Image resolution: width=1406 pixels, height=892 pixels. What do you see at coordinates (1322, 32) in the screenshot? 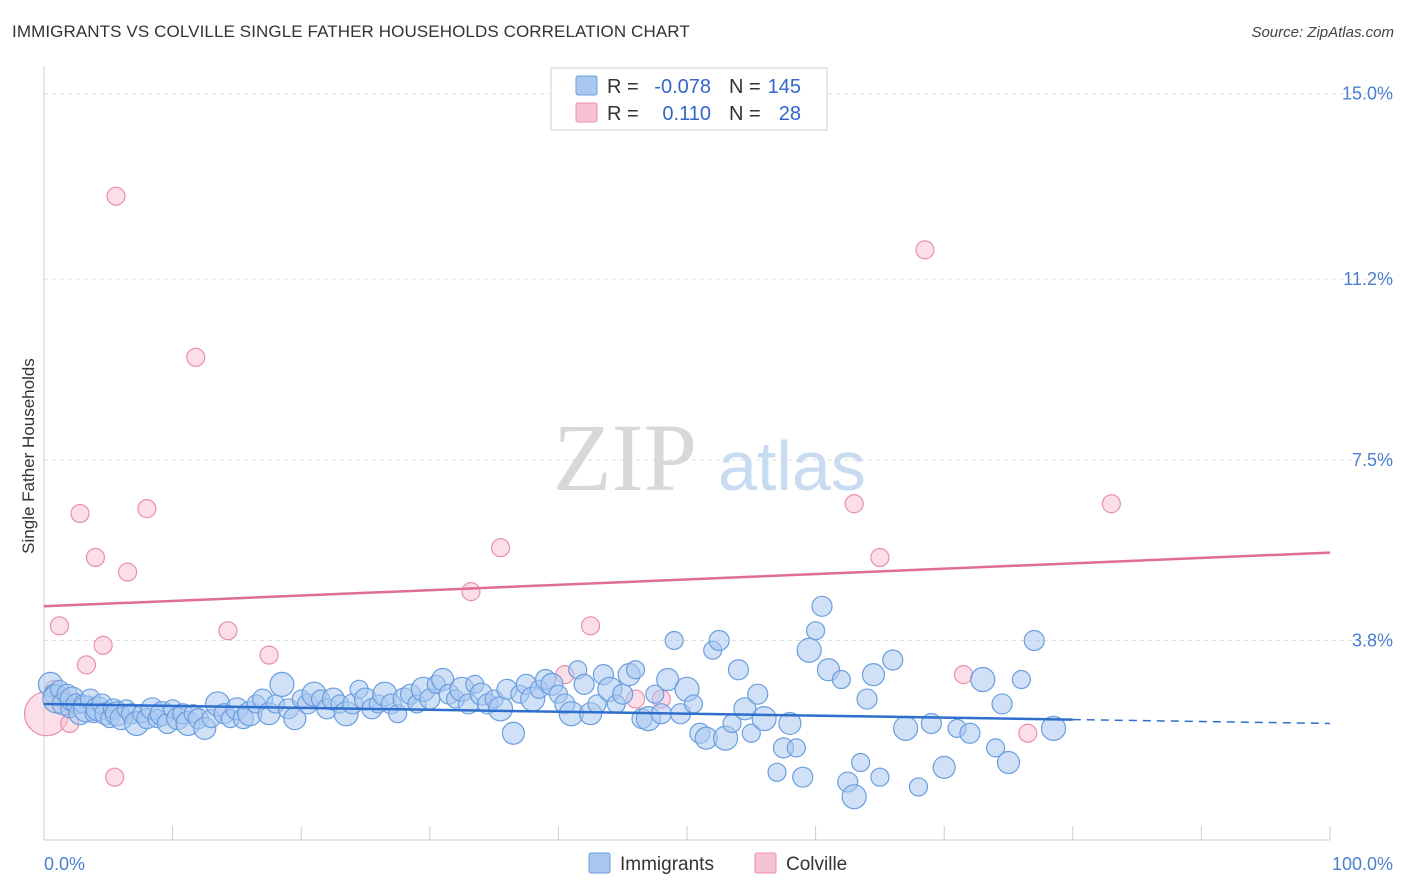
I see `source-label: Source: ZipAtlas.com` at bounding box center [1322, 32].